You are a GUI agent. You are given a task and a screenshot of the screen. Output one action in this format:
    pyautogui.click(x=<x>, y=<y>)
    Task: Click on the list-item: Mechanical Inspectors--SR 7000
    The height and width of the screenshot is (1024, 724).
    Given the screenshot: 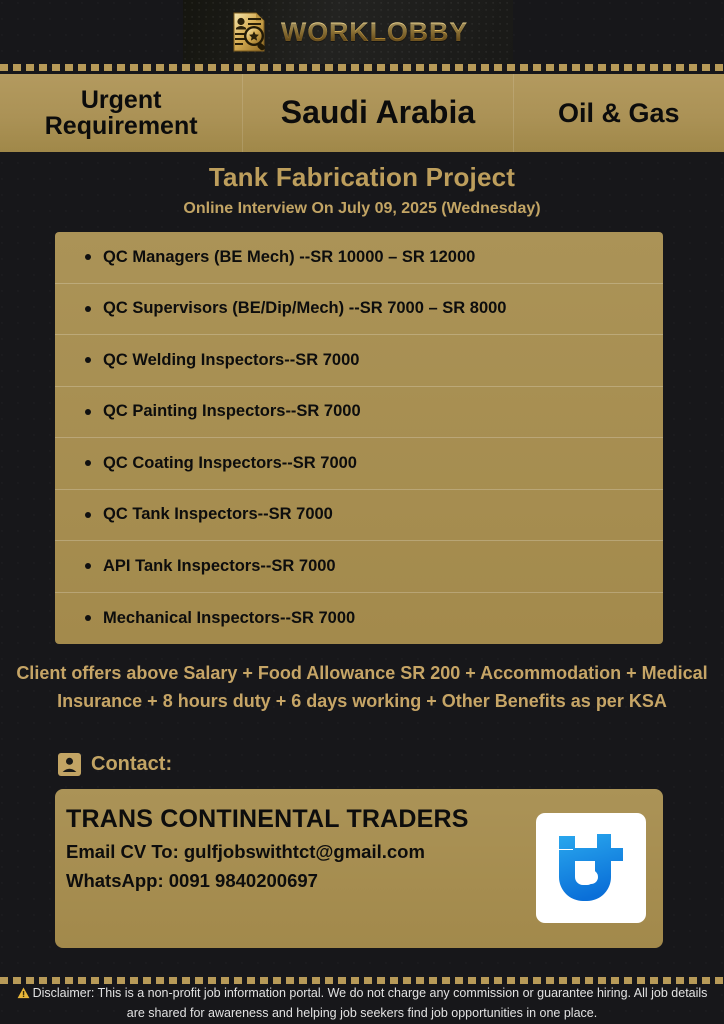 What is the action you would take?
    pyautogui.click(x=359, y=619)
    